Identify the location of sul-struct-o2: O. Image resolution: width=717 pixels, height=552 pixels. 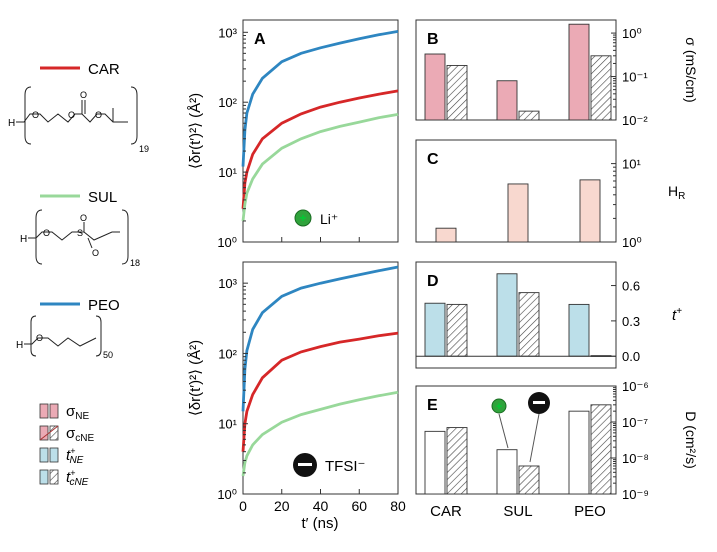
(83, 218).